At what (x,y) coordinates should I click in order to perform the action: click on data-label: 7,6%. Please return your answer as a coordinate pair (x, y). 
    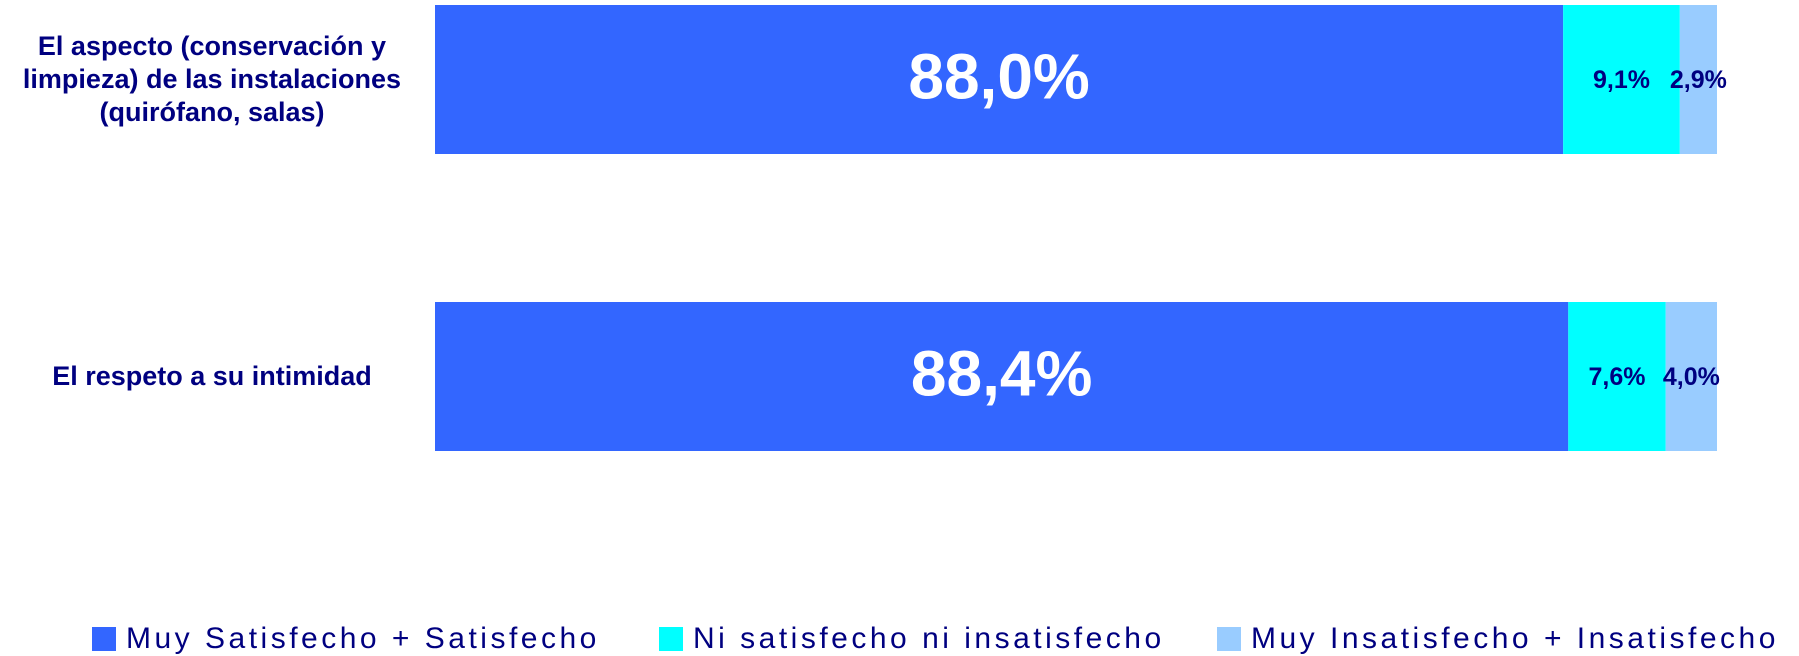
    Looking at the image, I should click on (1617, 377).